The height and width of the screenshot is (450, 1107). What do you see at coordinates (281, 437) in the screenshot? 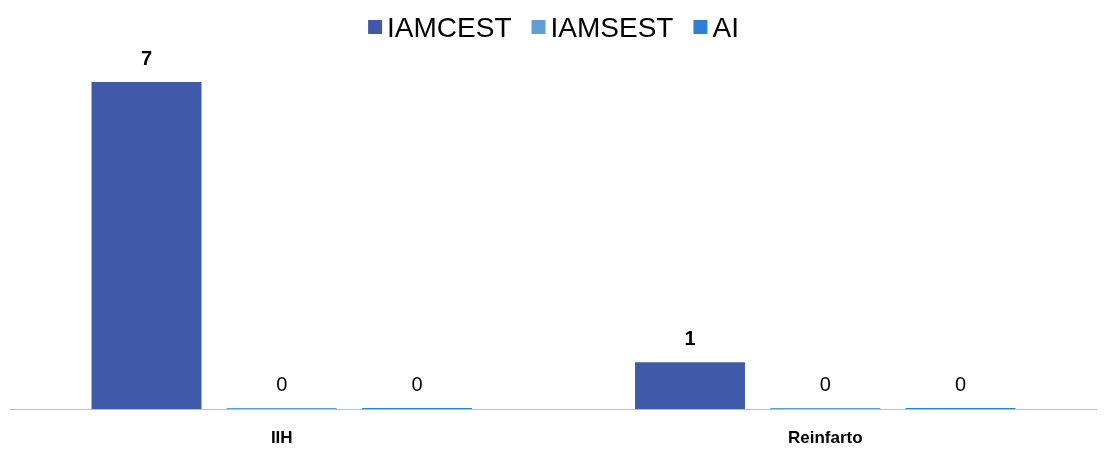
I see `x-tick-label: IIH` at bounding box center [281, 437].